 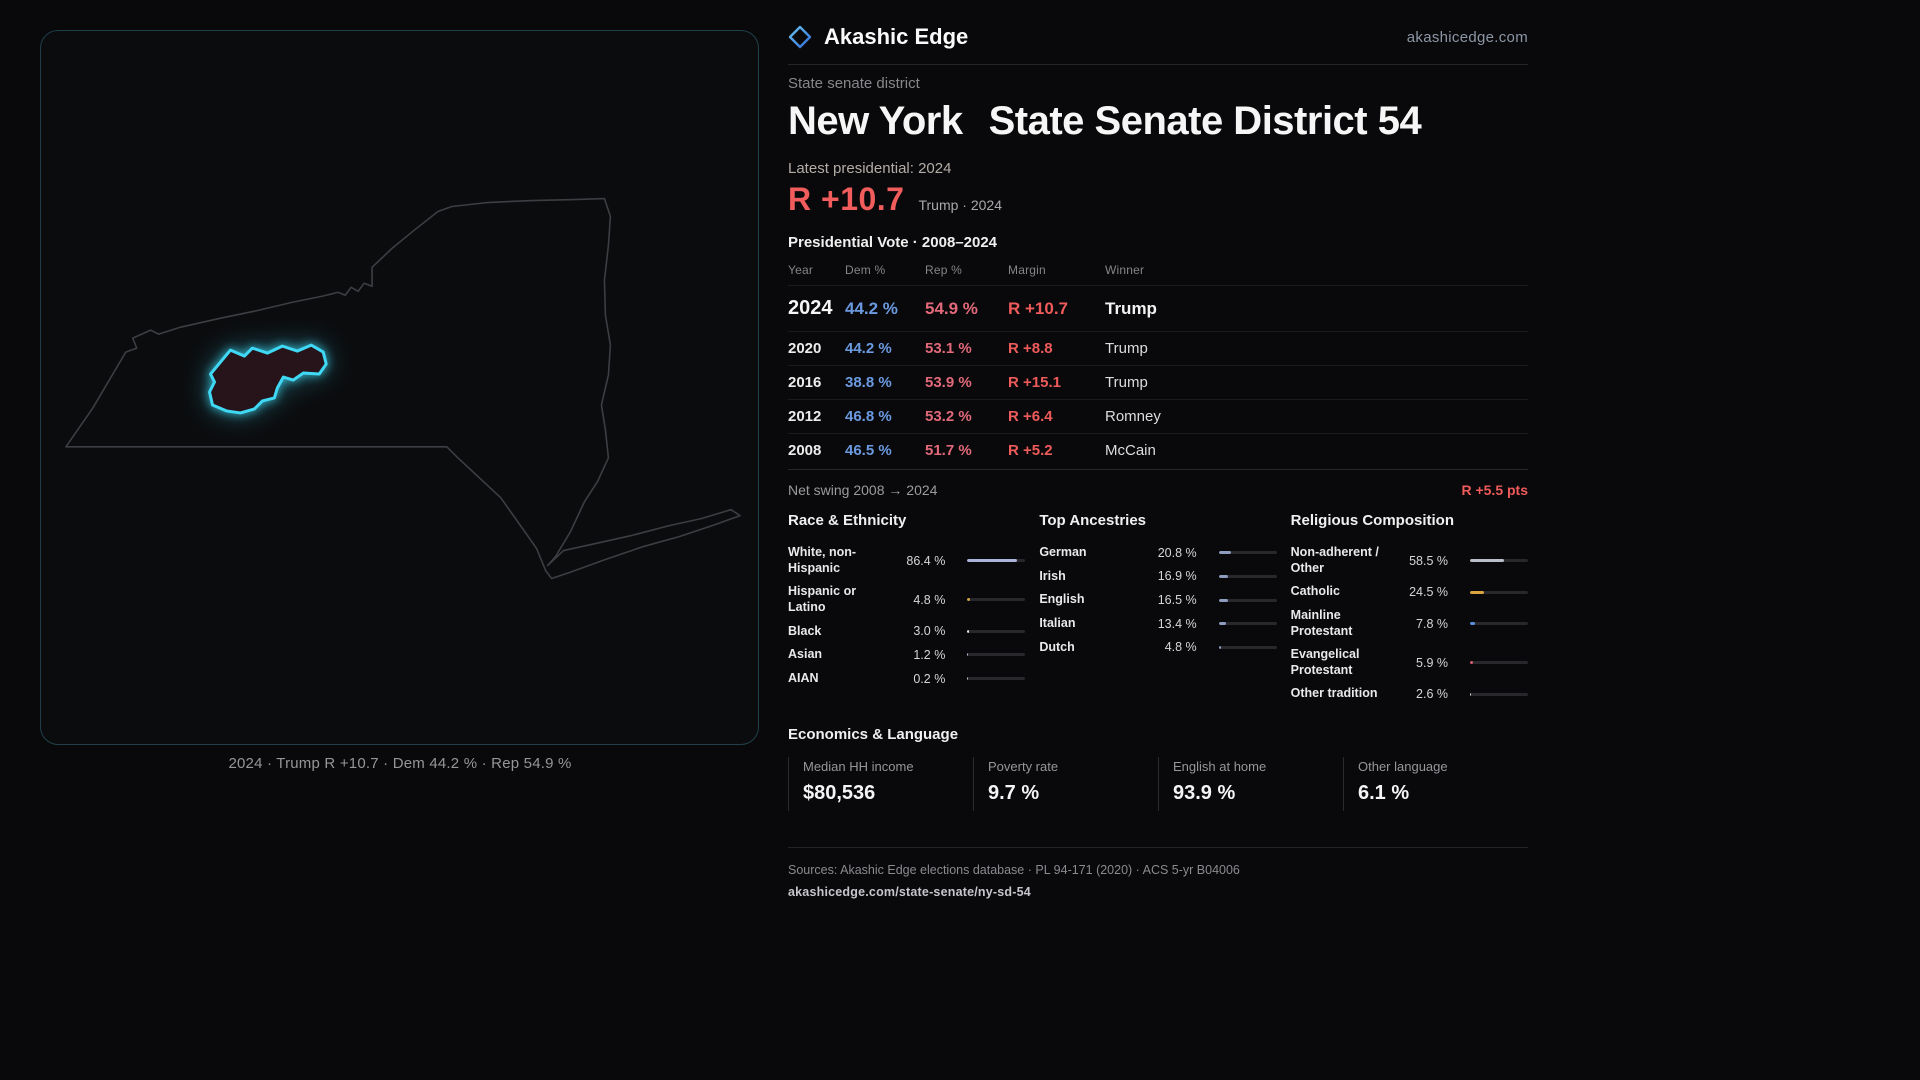 I want to click on demo-label: Black, so click(x=805, y=630).